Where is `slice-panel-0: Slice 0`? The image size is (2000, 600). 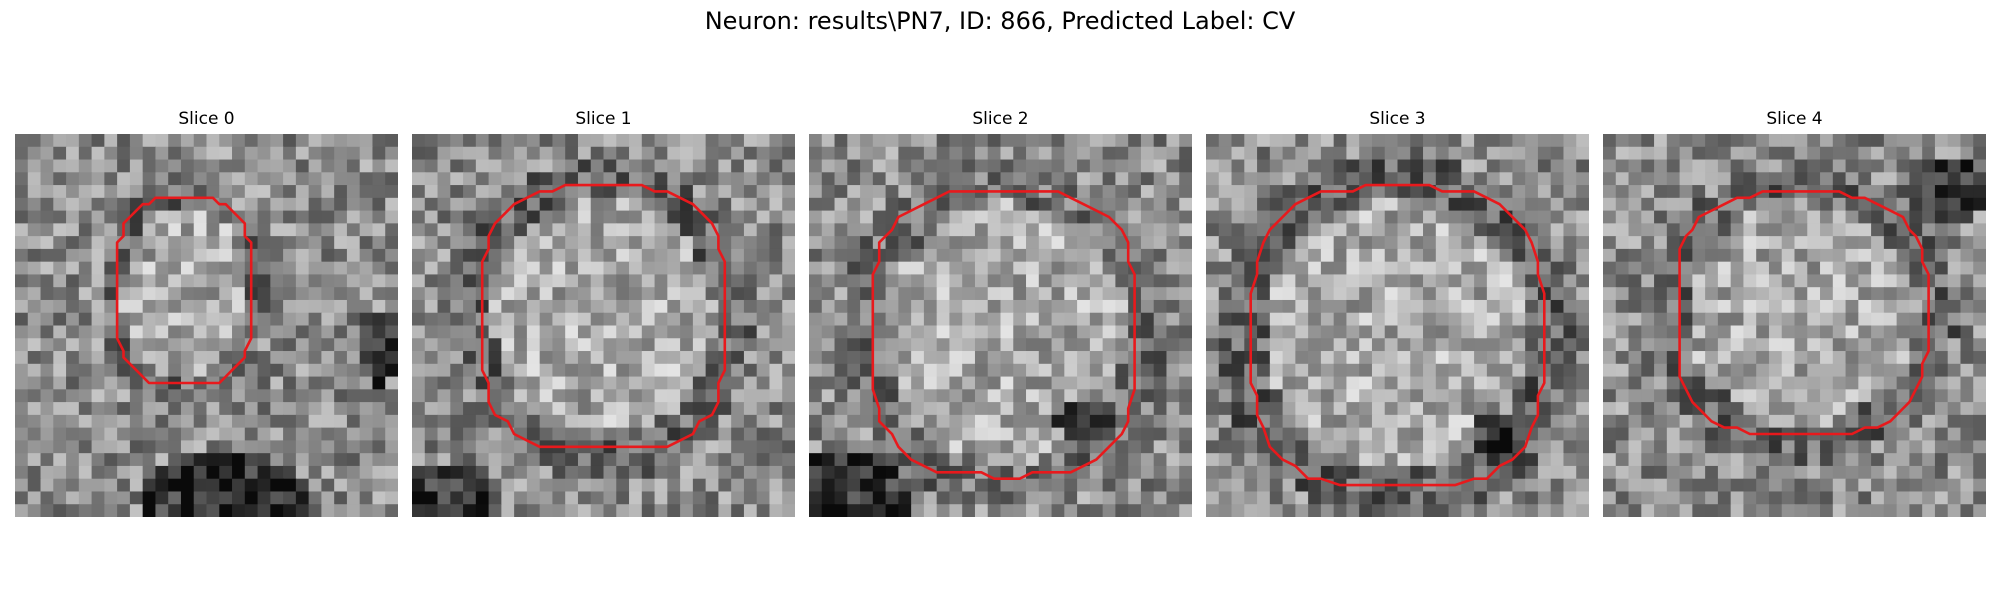 slice-panel-0: Slice 0 is located at coordinates (206, 312).